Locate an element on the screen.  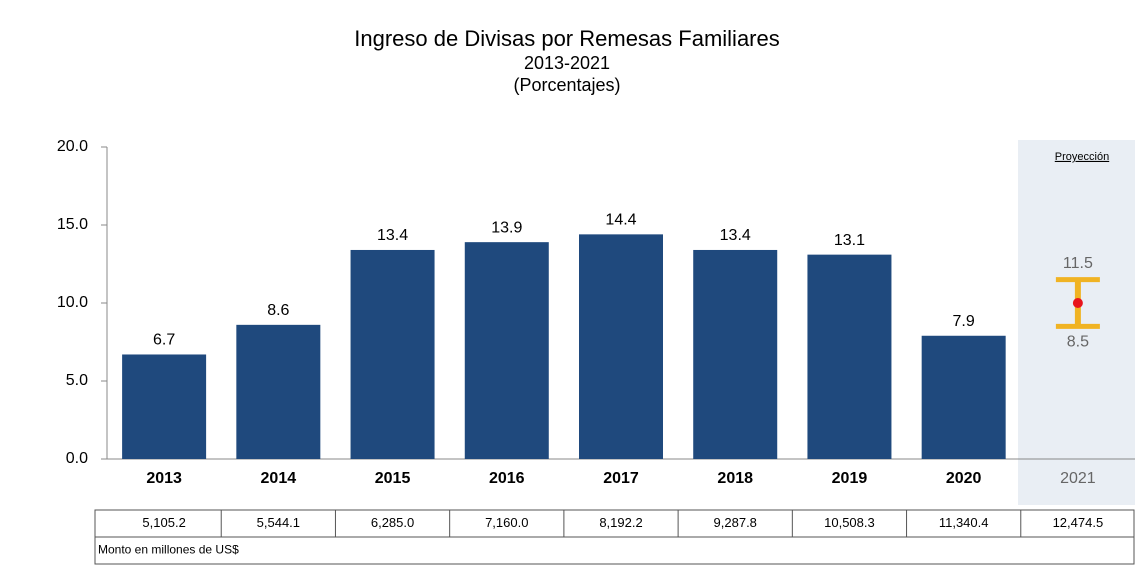
table-cell: 12,474.5 is located at coordinates (1078, 522).